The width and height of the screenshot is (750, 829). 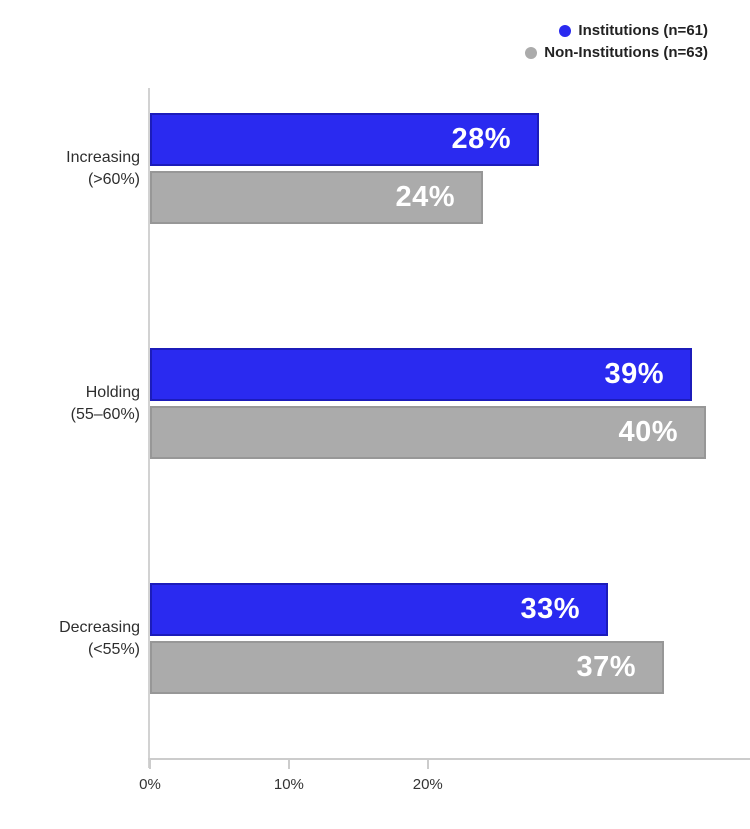 I want to click on category-label-line1: Decreasing, so click(x=99, y=627).